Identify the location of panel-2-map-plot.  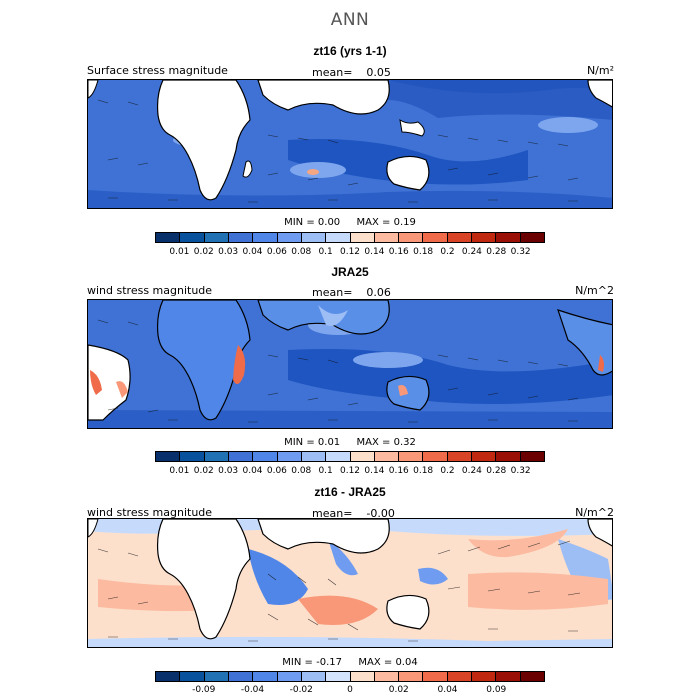
(350, 364).